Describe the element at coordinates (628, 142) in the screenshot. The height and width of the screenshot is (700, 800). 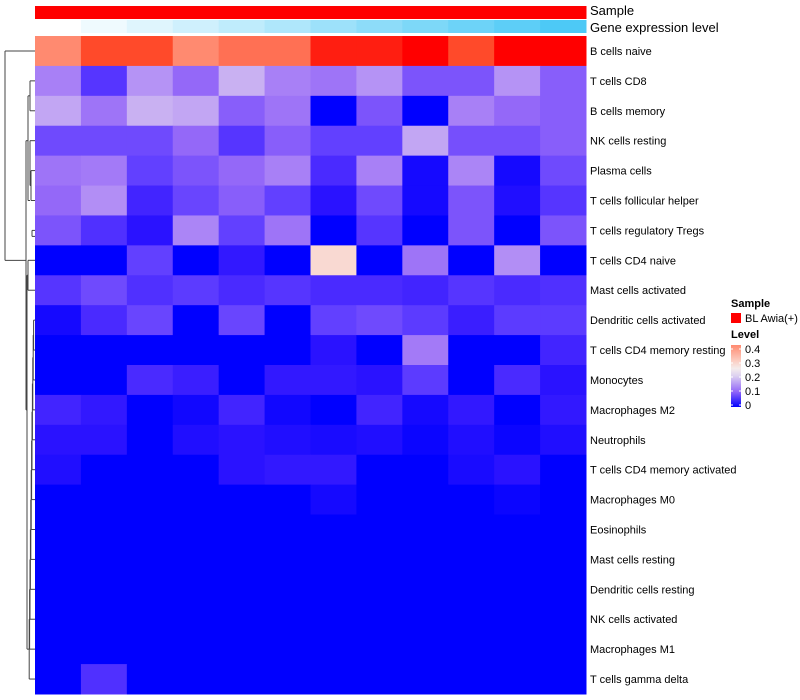
I see `row-label: NK cells resting` at that location.